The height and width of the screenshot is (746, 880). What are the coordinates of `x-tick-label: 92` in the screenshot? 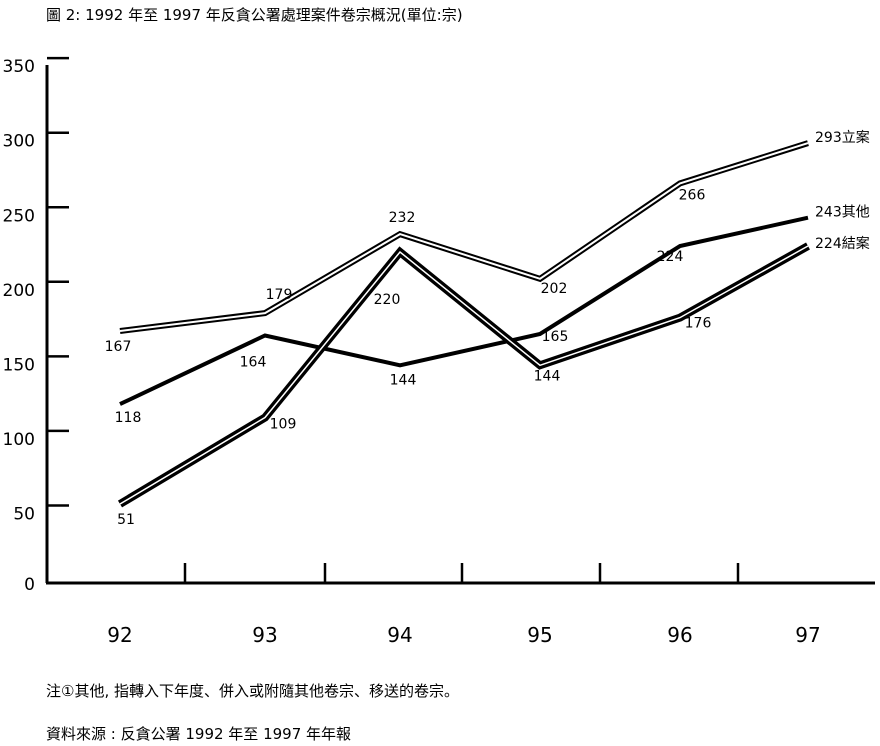 It's located at (119, 635).